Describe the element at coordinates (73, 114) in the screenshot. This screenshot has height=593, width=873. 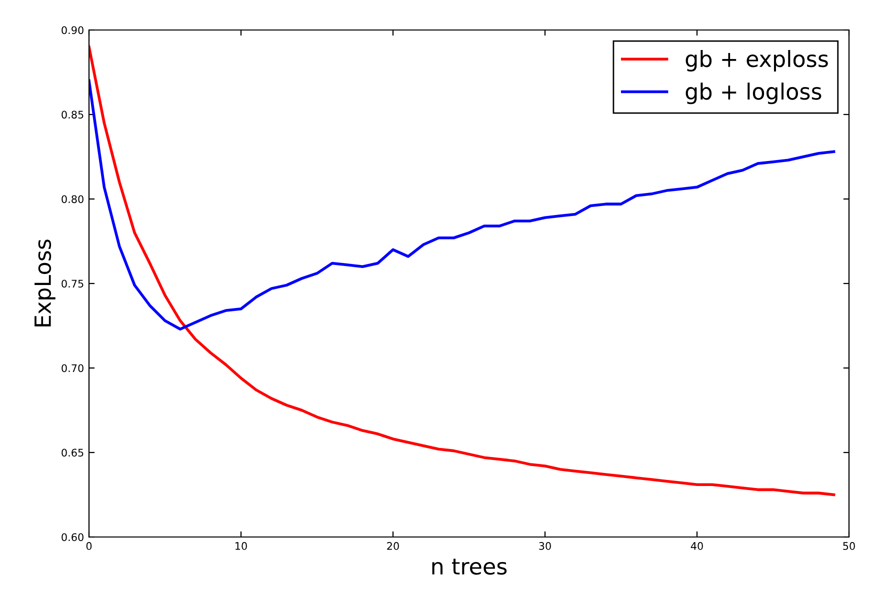
I see `y-tick-label: 0.85` at that location.